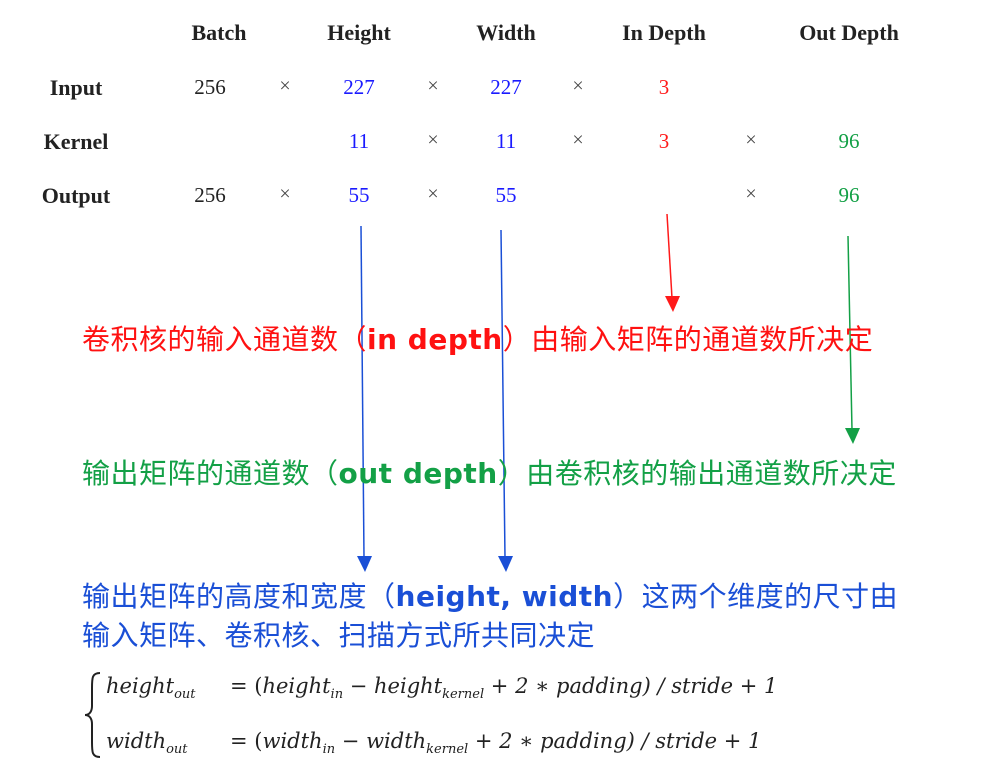 The height and width of the screenshot is (772, 984). Describe the element at coordinates (210, 473) in the screenshot. I see `caption-out-depth-prefix: 输出矩阵的通道数（` at that location.